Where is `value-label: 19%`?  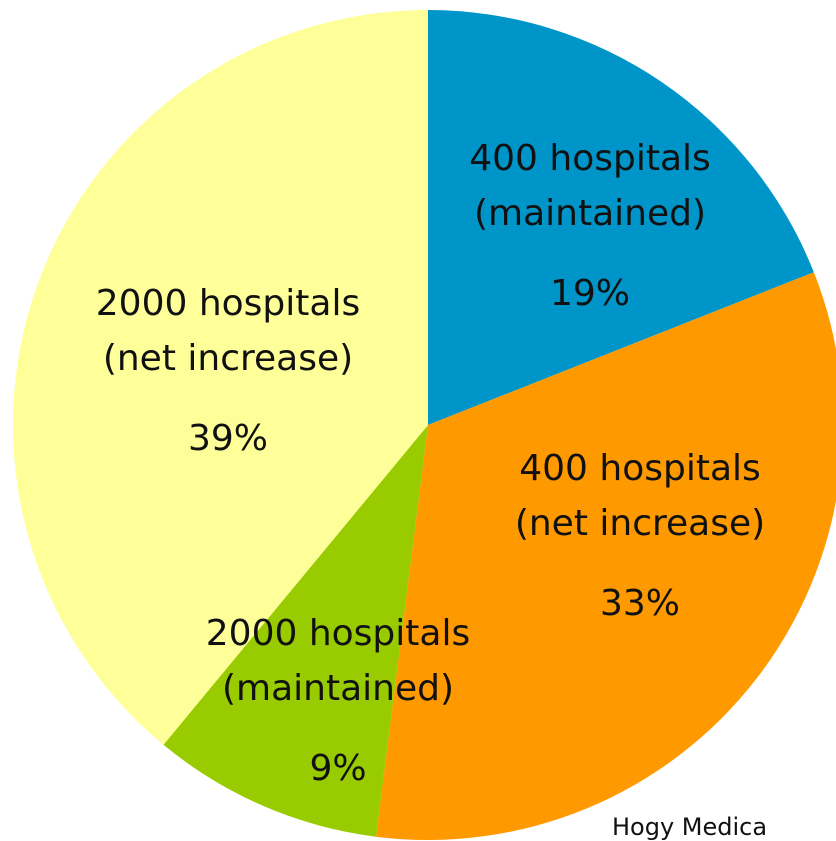
value-label: 19% is located at coordinates (590, 293).